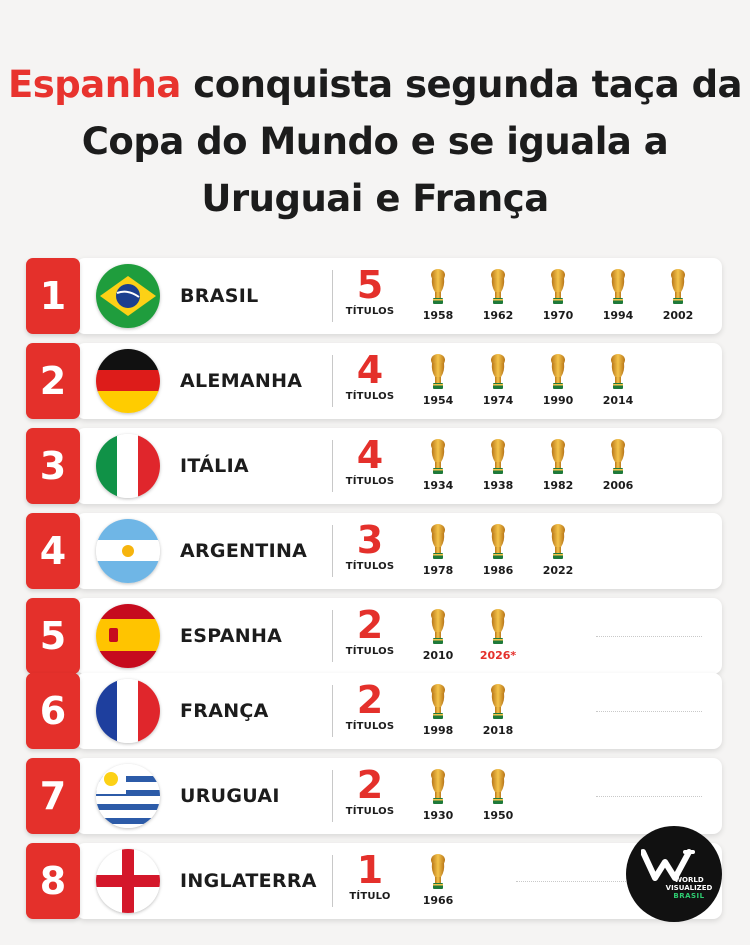 The width and height of the screenshot is (750, 945). What do you see at coordinates (399, 381) in the screenshot?
I see `country-card: ALEMANHA 4 TÍTULOS 1954 1974 1990 2014` at bounding box center [399, 381].